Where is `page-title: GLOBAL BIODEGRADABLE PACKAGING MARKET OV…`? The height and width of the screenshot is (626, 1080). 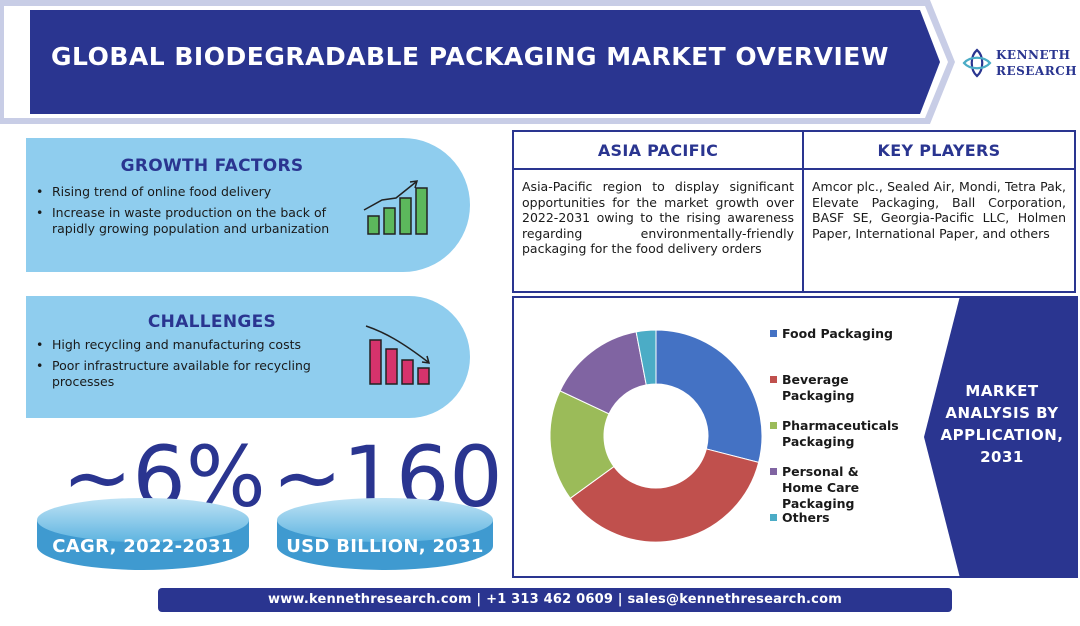 page-title: GLOBAL BIODEGRADABLE PACKAGING MARKET OV… is located at coordinates (470, 56).